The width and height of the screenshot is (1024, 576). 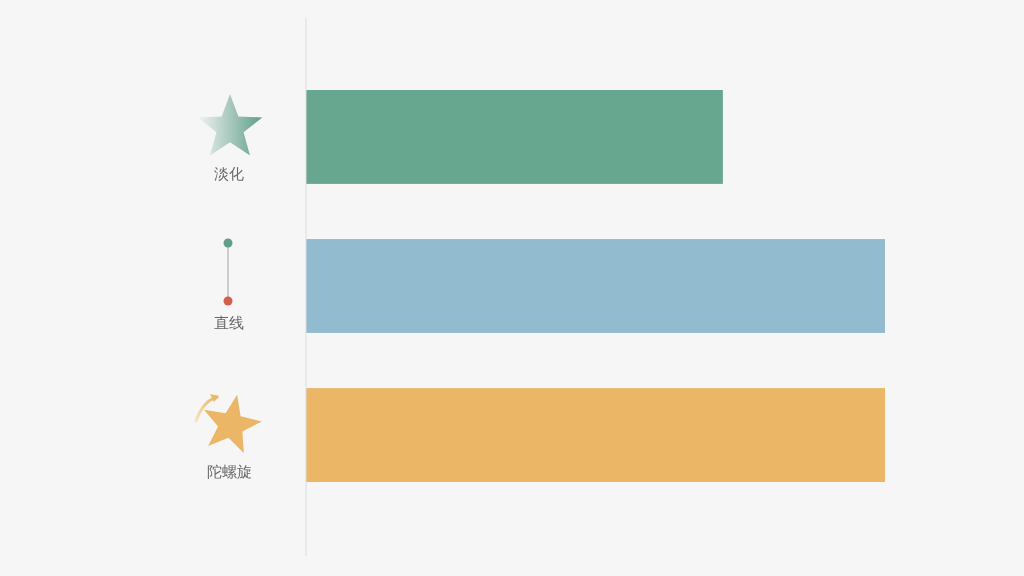 What do you see at coordinates (229, 472) in the screenshot?
I see `y-tick-label: 陀螺旋` at bounding box center [229, 472].